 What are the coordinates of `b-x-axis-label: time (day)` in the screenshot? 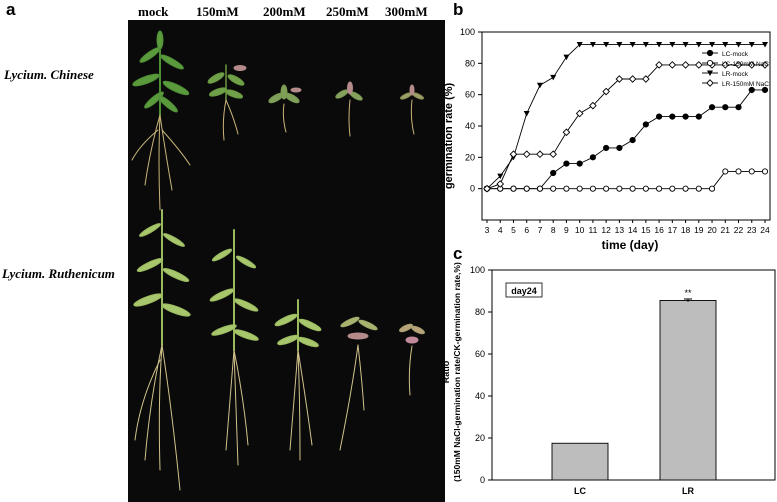 It's located at (630, 245).